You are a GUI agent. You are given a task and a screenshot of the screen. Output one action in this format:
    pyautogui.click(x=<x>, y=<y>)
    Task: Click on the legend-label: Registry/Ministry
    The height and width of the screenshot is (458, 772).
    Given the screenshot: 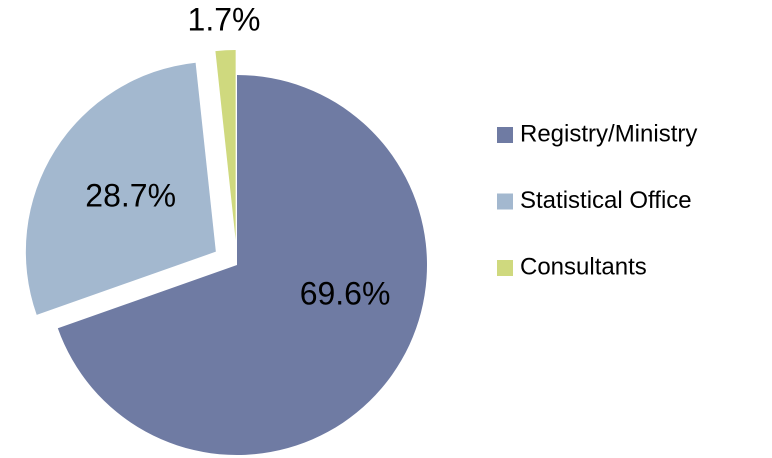 What is the action you would take?
    pyautogui.click(x=608, y=133)
    